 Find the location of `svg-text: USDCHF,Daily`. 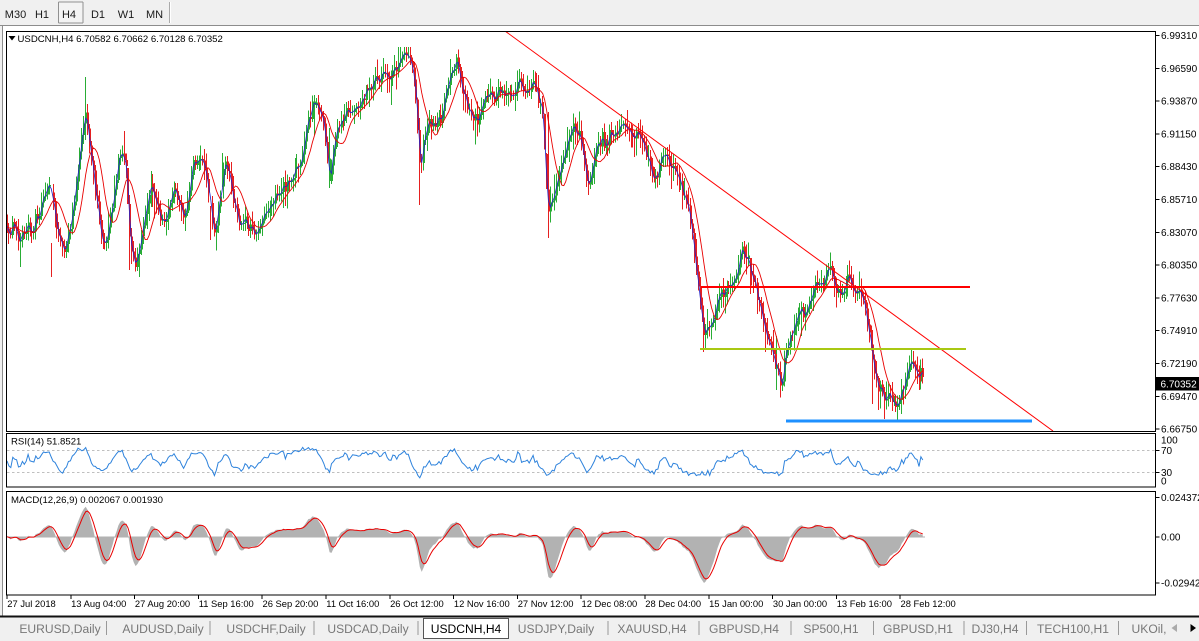

svg-text: USDCHF,Daily is located at coordinates (266, 629).